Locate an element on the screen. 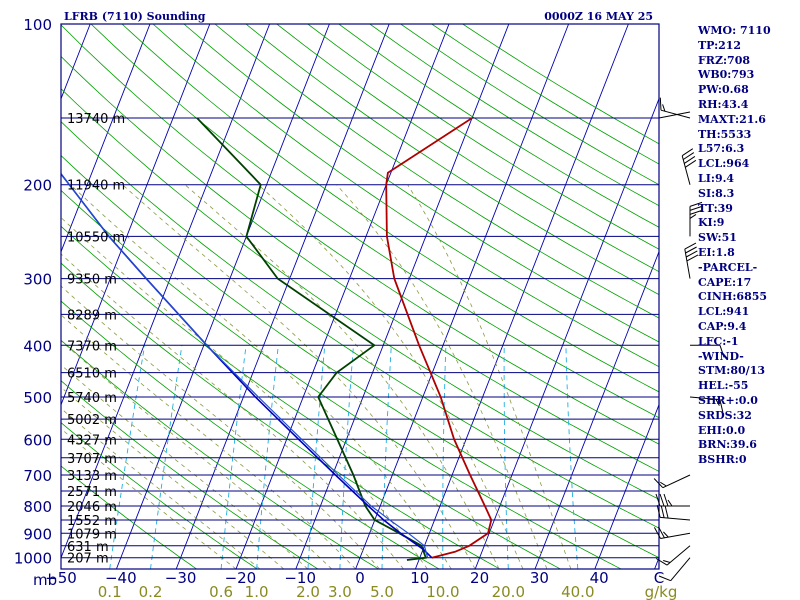 Image resolution: width=800 pixels, height=600 pixels. stat-item: RH:43.4 is located at coordinates (723, 104).